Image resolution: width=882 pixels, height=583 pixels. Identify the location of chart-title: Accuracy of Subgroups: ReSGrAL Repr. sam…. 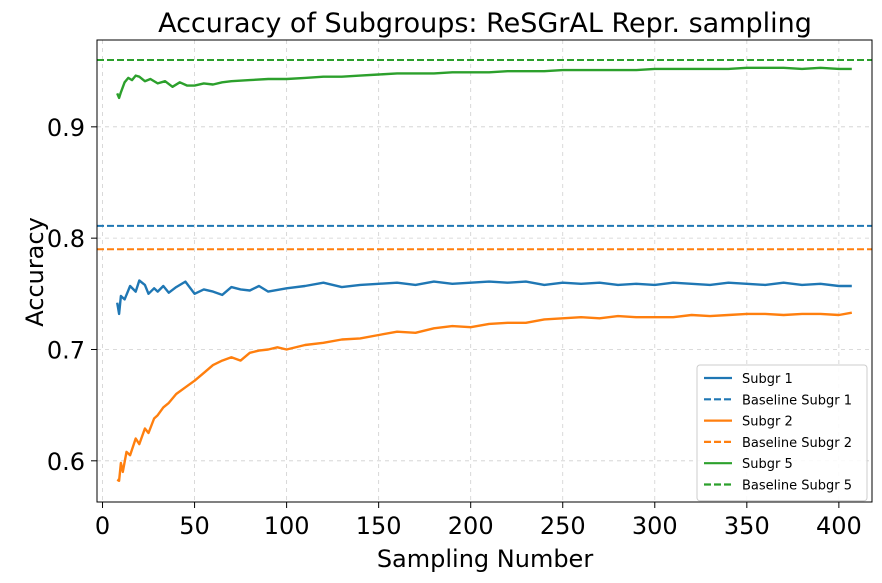
(485, 23).